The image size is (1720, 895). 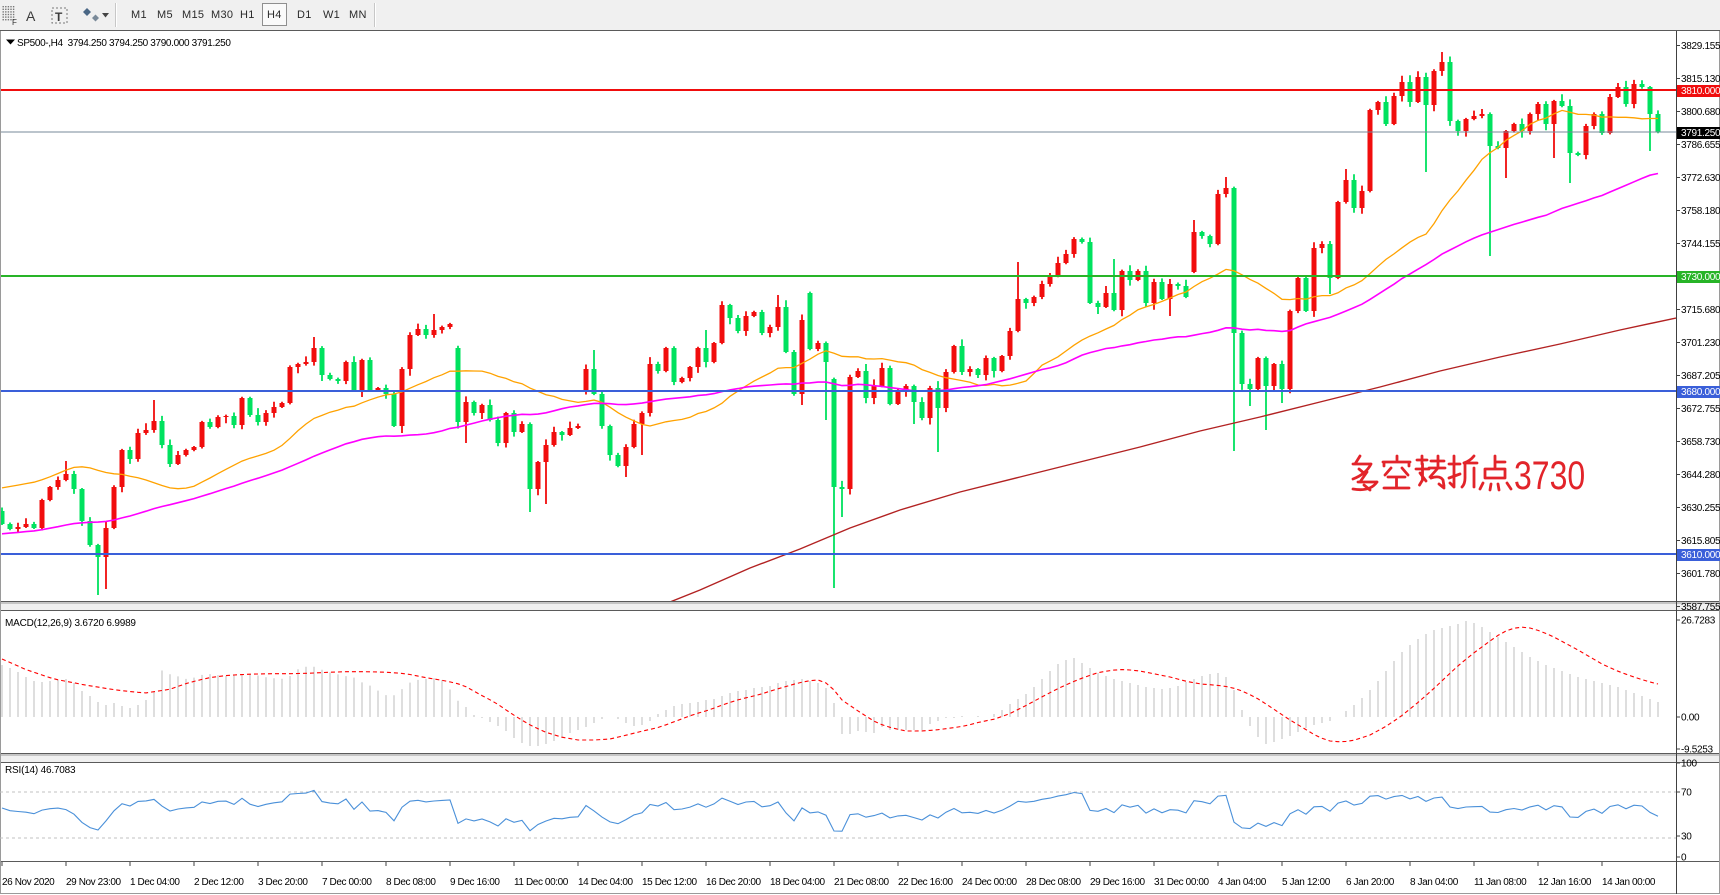 I want to click on svg-text: 3587.755, so click(x=1700, y=607).